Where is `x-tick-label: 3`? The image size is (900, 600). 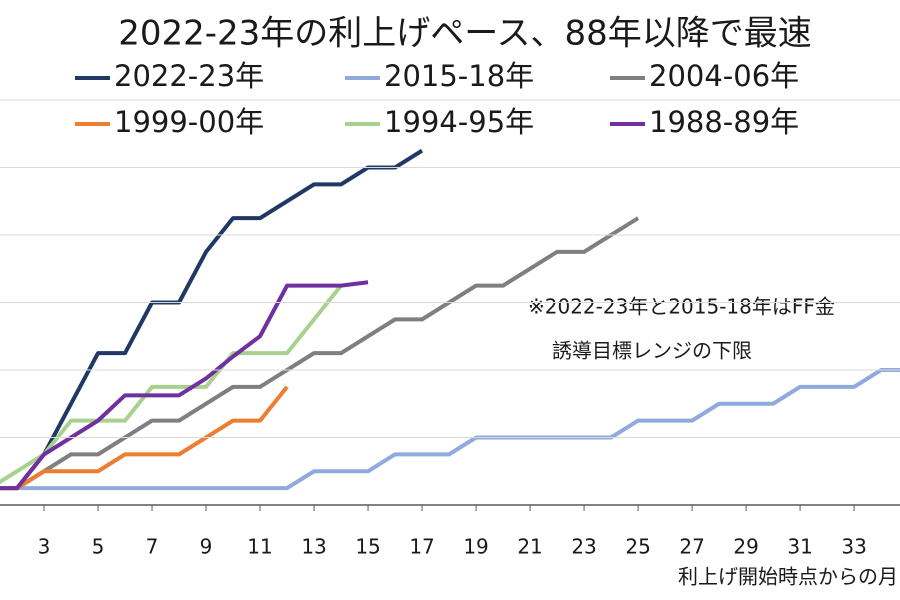
x-tick-label: 3 is located at coordinates (44, 547).